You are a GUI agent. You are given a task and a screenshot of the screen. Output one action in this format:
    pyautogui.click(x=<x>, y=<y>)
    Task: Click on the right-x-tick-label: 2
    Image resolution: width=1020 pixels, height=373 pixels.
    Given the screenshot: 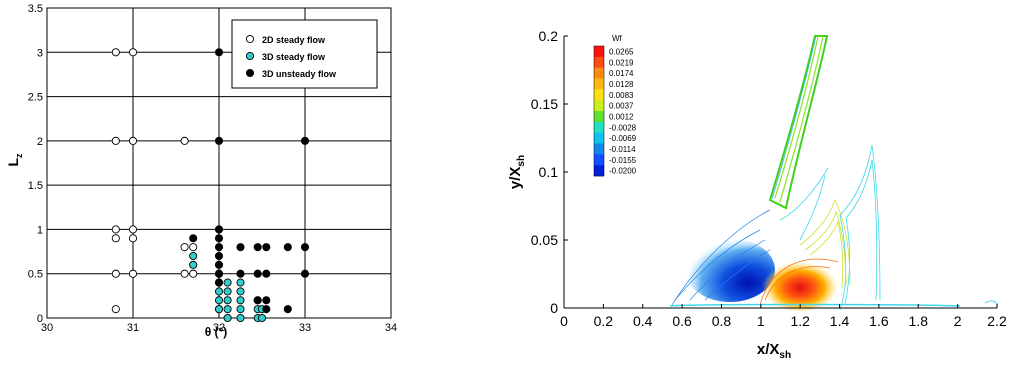 What is the action you would take?
    pyautogui.click(x=958, y=321)
    